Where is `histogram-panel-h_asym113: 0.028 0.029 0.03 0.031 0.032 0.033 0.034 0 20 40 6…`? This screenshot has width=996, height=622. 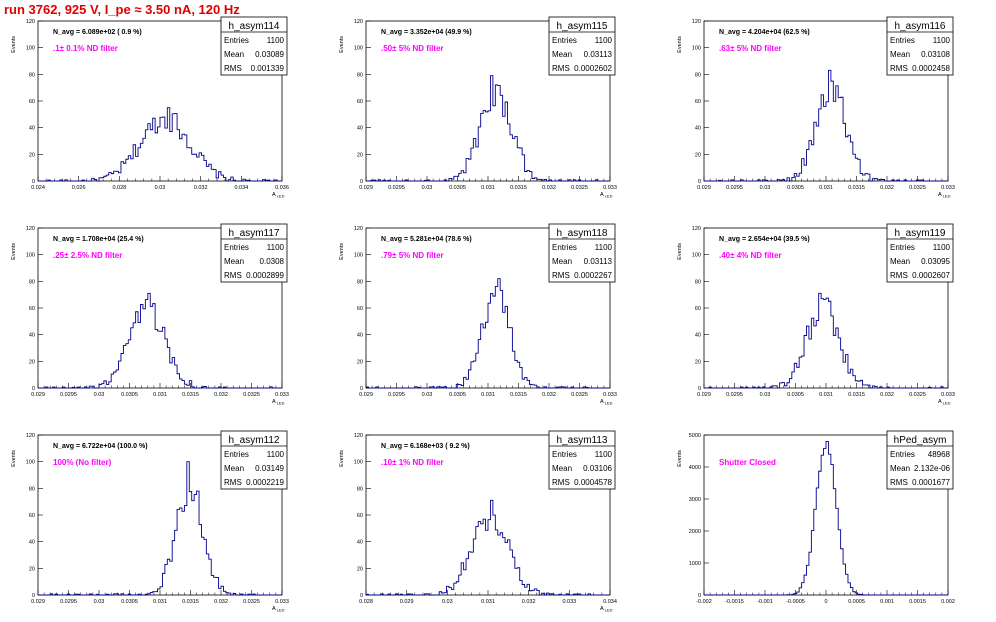 histogram-panel-h_asym113: 0.028 0.029 0.03 0.031 0.032 0.033 0.034 0 20 40 6… is located at coordinates (478, 521).